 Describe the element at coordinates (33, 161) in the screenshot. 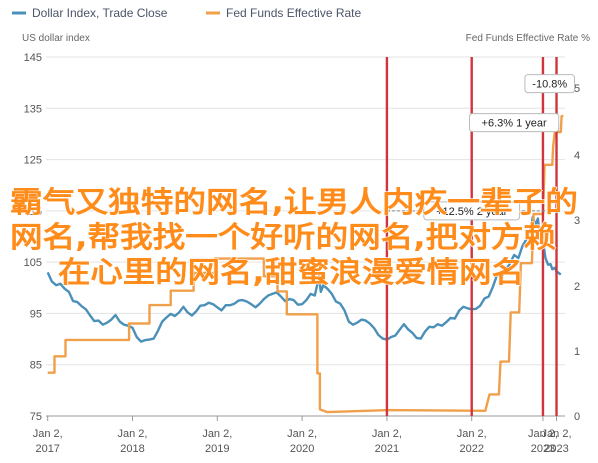

I see `left-tick-label: 125` at that location.